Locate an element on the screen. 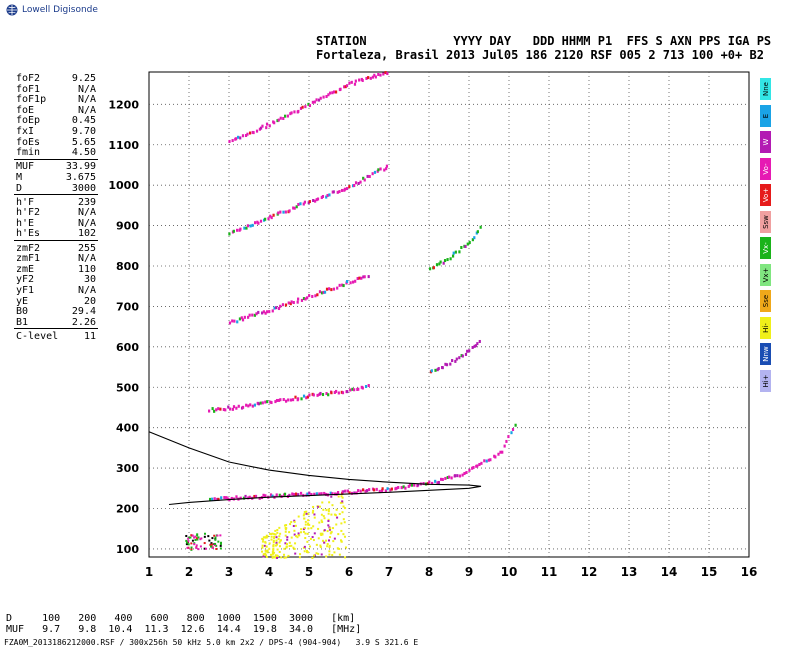 The width and height of the screenshot is (800, 650). param-value: 30 is located at coordinates (89, 280).